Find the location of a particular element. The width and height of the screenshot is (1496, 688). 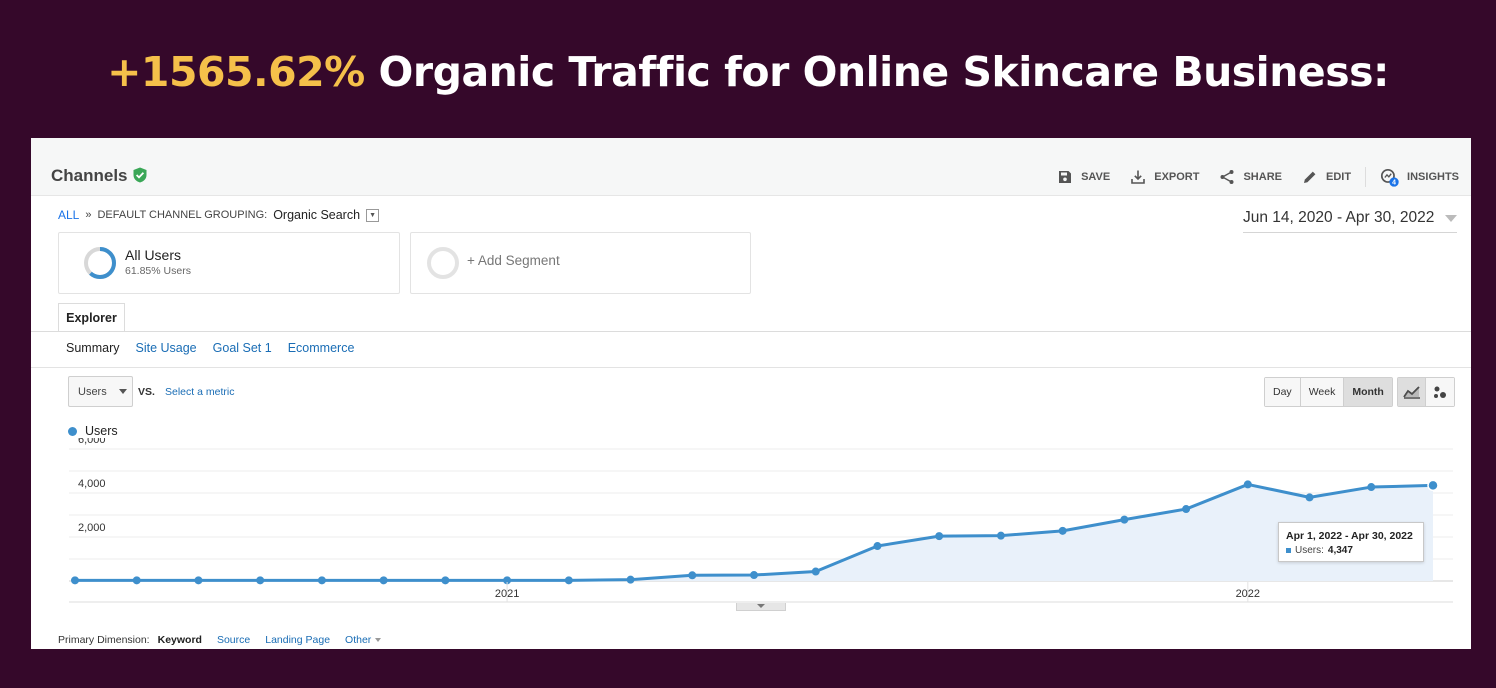

add-segment-label: + Add Segment is located at coordinates (513, 260).